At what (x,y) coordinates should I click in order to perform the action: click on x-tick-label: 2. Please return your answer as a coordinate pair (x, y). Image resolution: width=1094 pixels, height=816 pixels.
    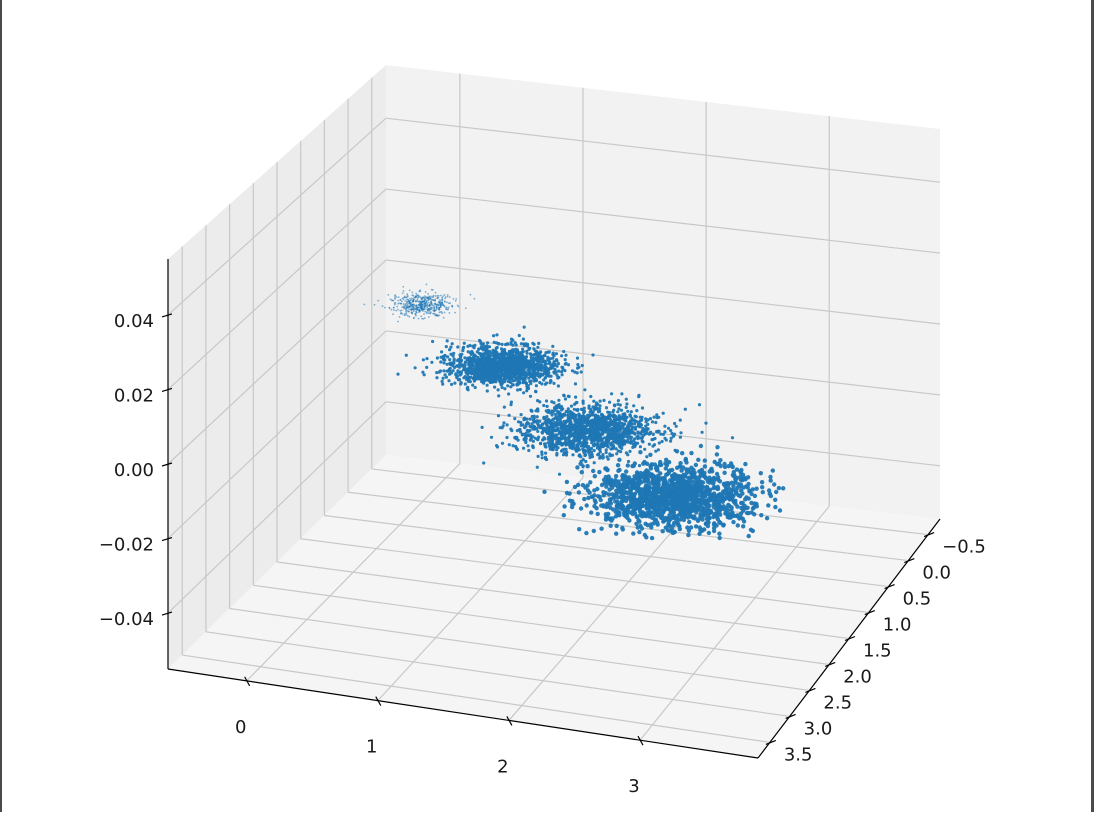
    Looking at the image, I should click on (502, 766).